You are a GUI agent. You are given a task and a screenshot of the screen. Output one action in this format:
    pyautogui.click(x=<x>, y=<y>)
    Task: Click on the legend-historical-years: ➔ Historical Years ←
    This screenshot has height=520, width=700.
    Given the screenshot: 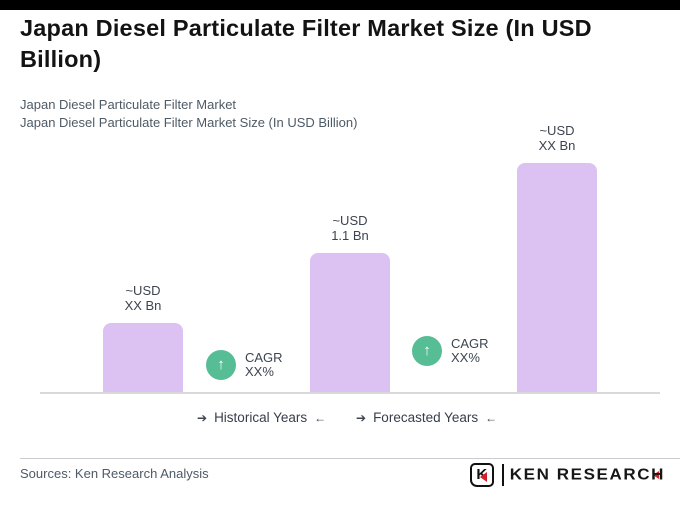 What is the action you would take?
    pyautogui.click(x=261, y=417)
    